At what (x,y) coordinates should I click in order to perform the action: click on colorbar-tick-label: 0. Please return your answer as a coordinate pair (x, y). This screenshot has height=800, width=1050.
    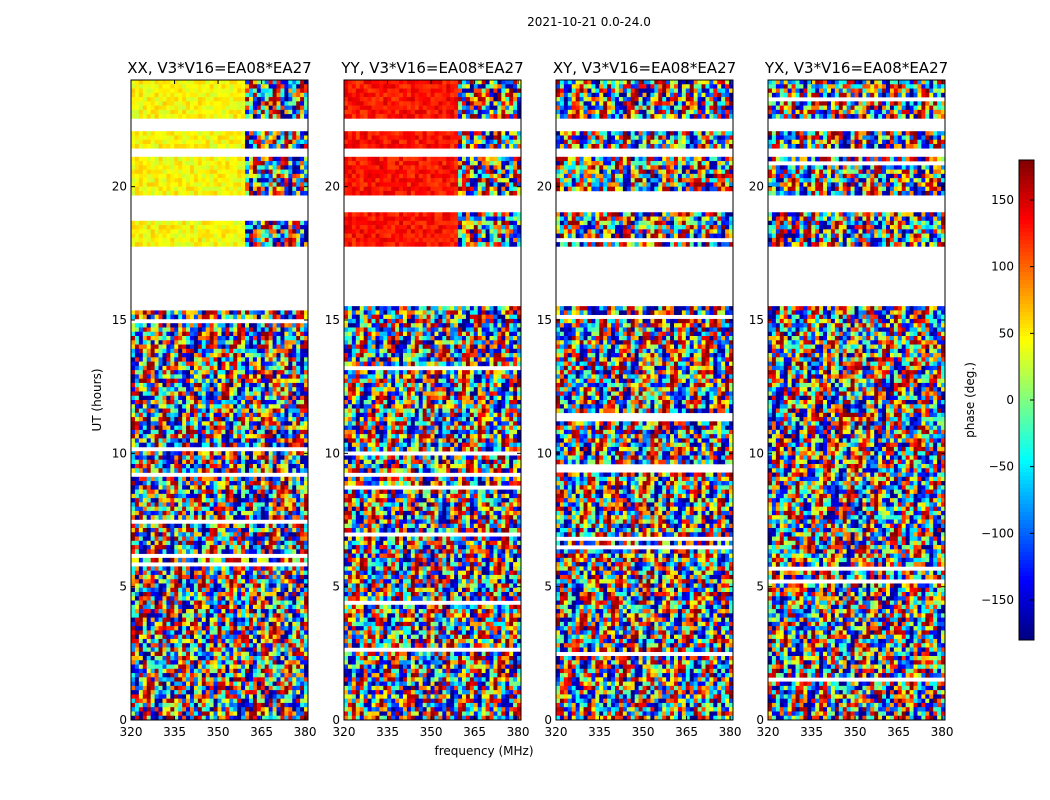
    Looking at the image, I should click on (1010, 400).